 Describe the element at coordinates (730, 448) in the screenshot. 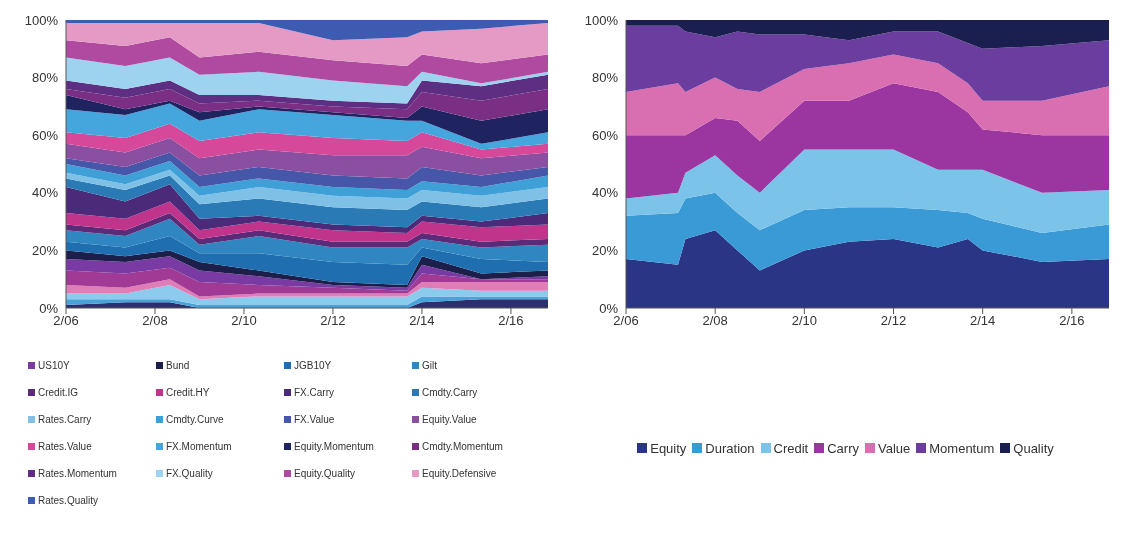

I see `legend-label: Duration` at that location.